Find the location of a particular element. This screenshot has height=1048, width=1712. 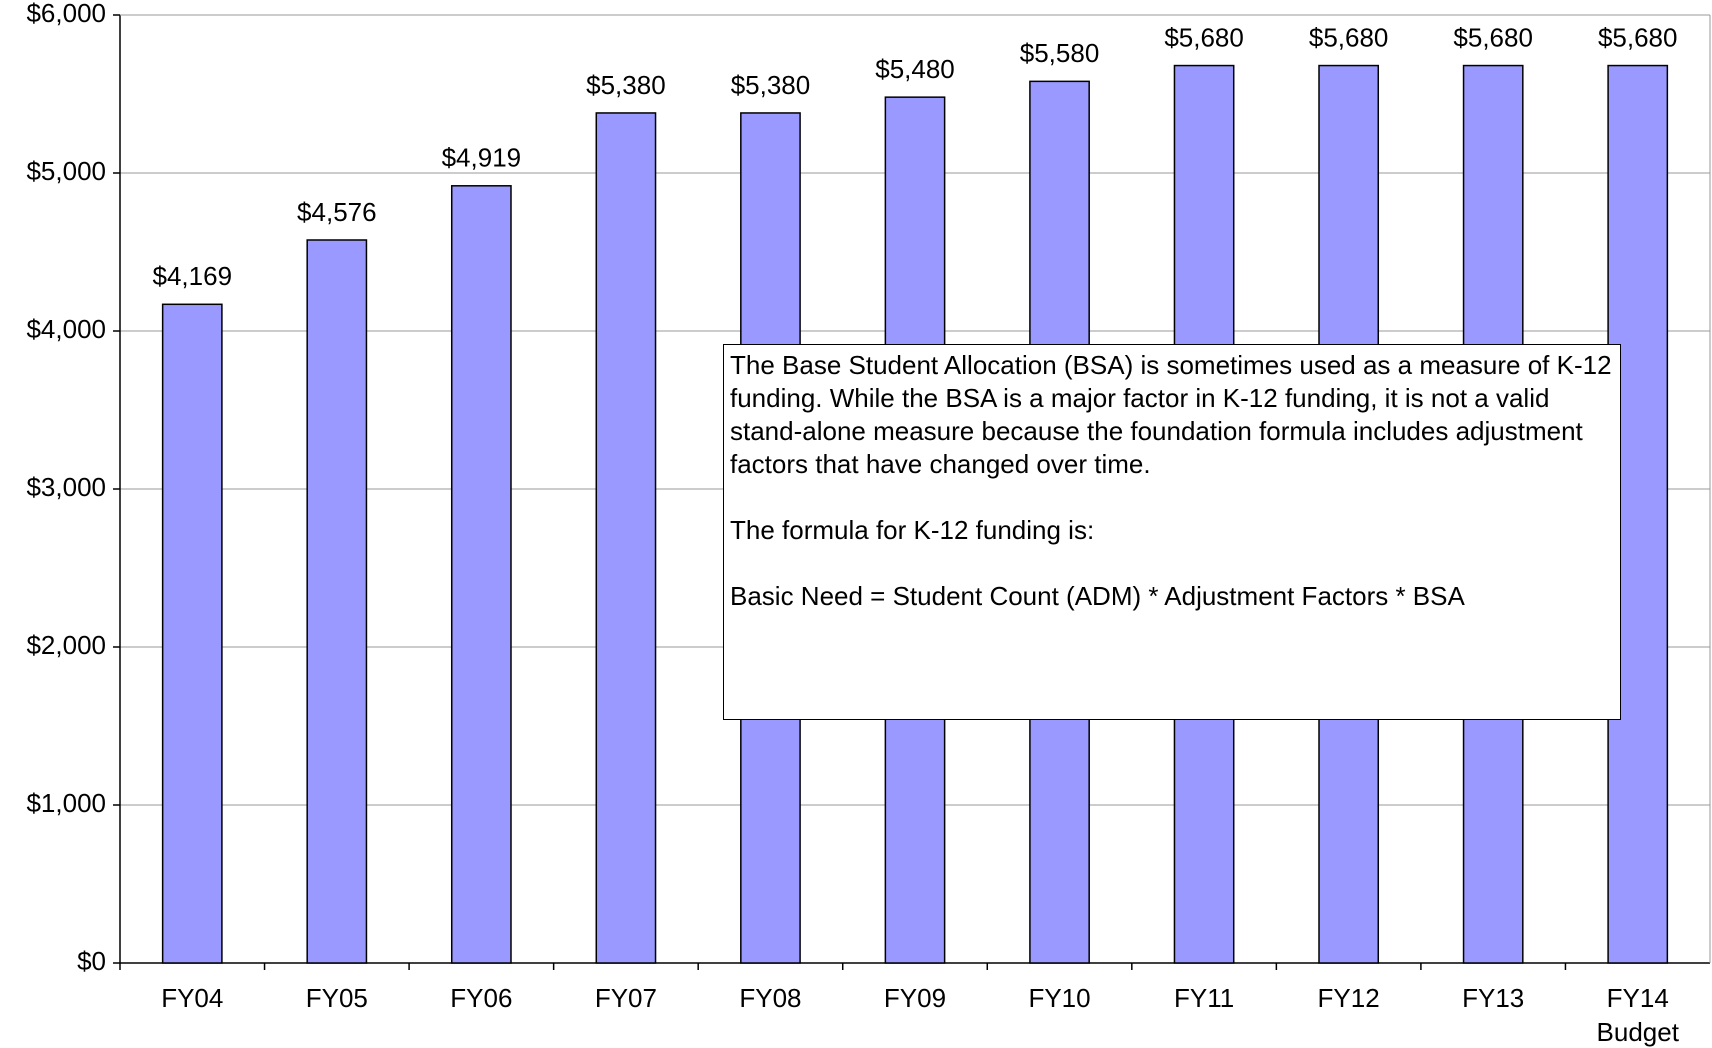

x-tick-label: FY04 is located at coordinates (192, 998).